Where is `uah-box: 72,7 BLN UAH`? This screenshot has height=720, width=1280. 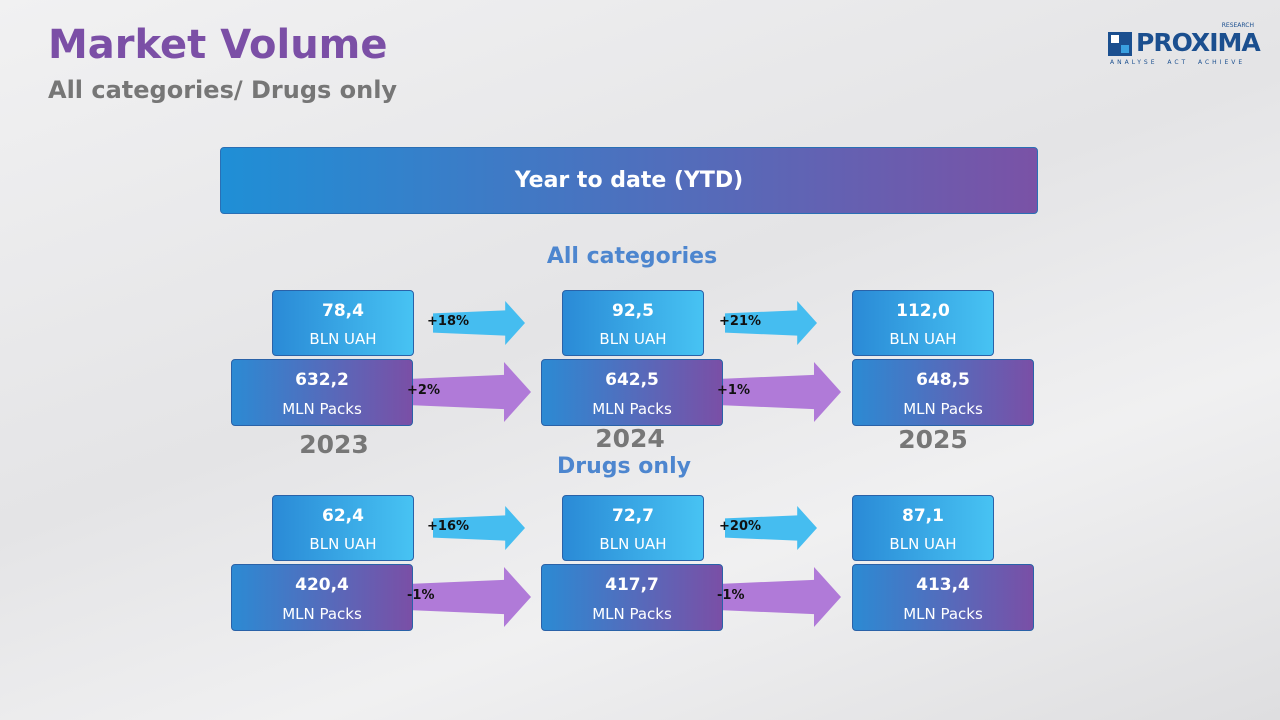 uah-box: 72,7 BLN UAH is located at coordinates (633, 528).